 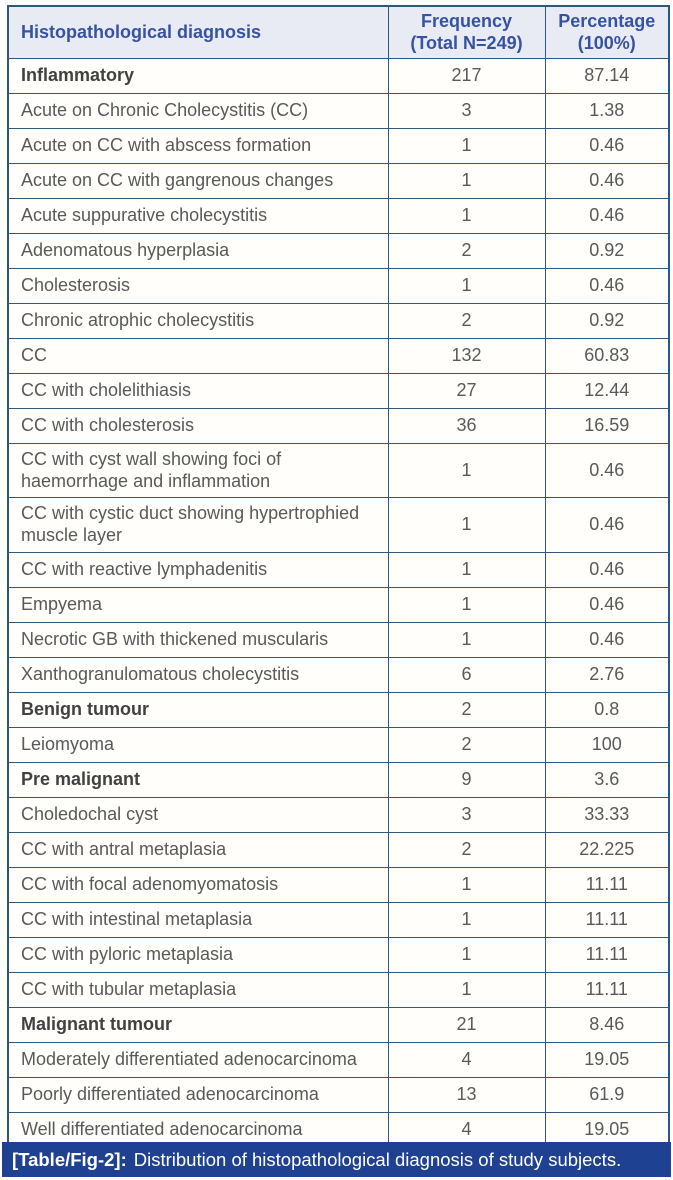 I want to click on percentage-cell: 60.83, so click(x=607, y=356).